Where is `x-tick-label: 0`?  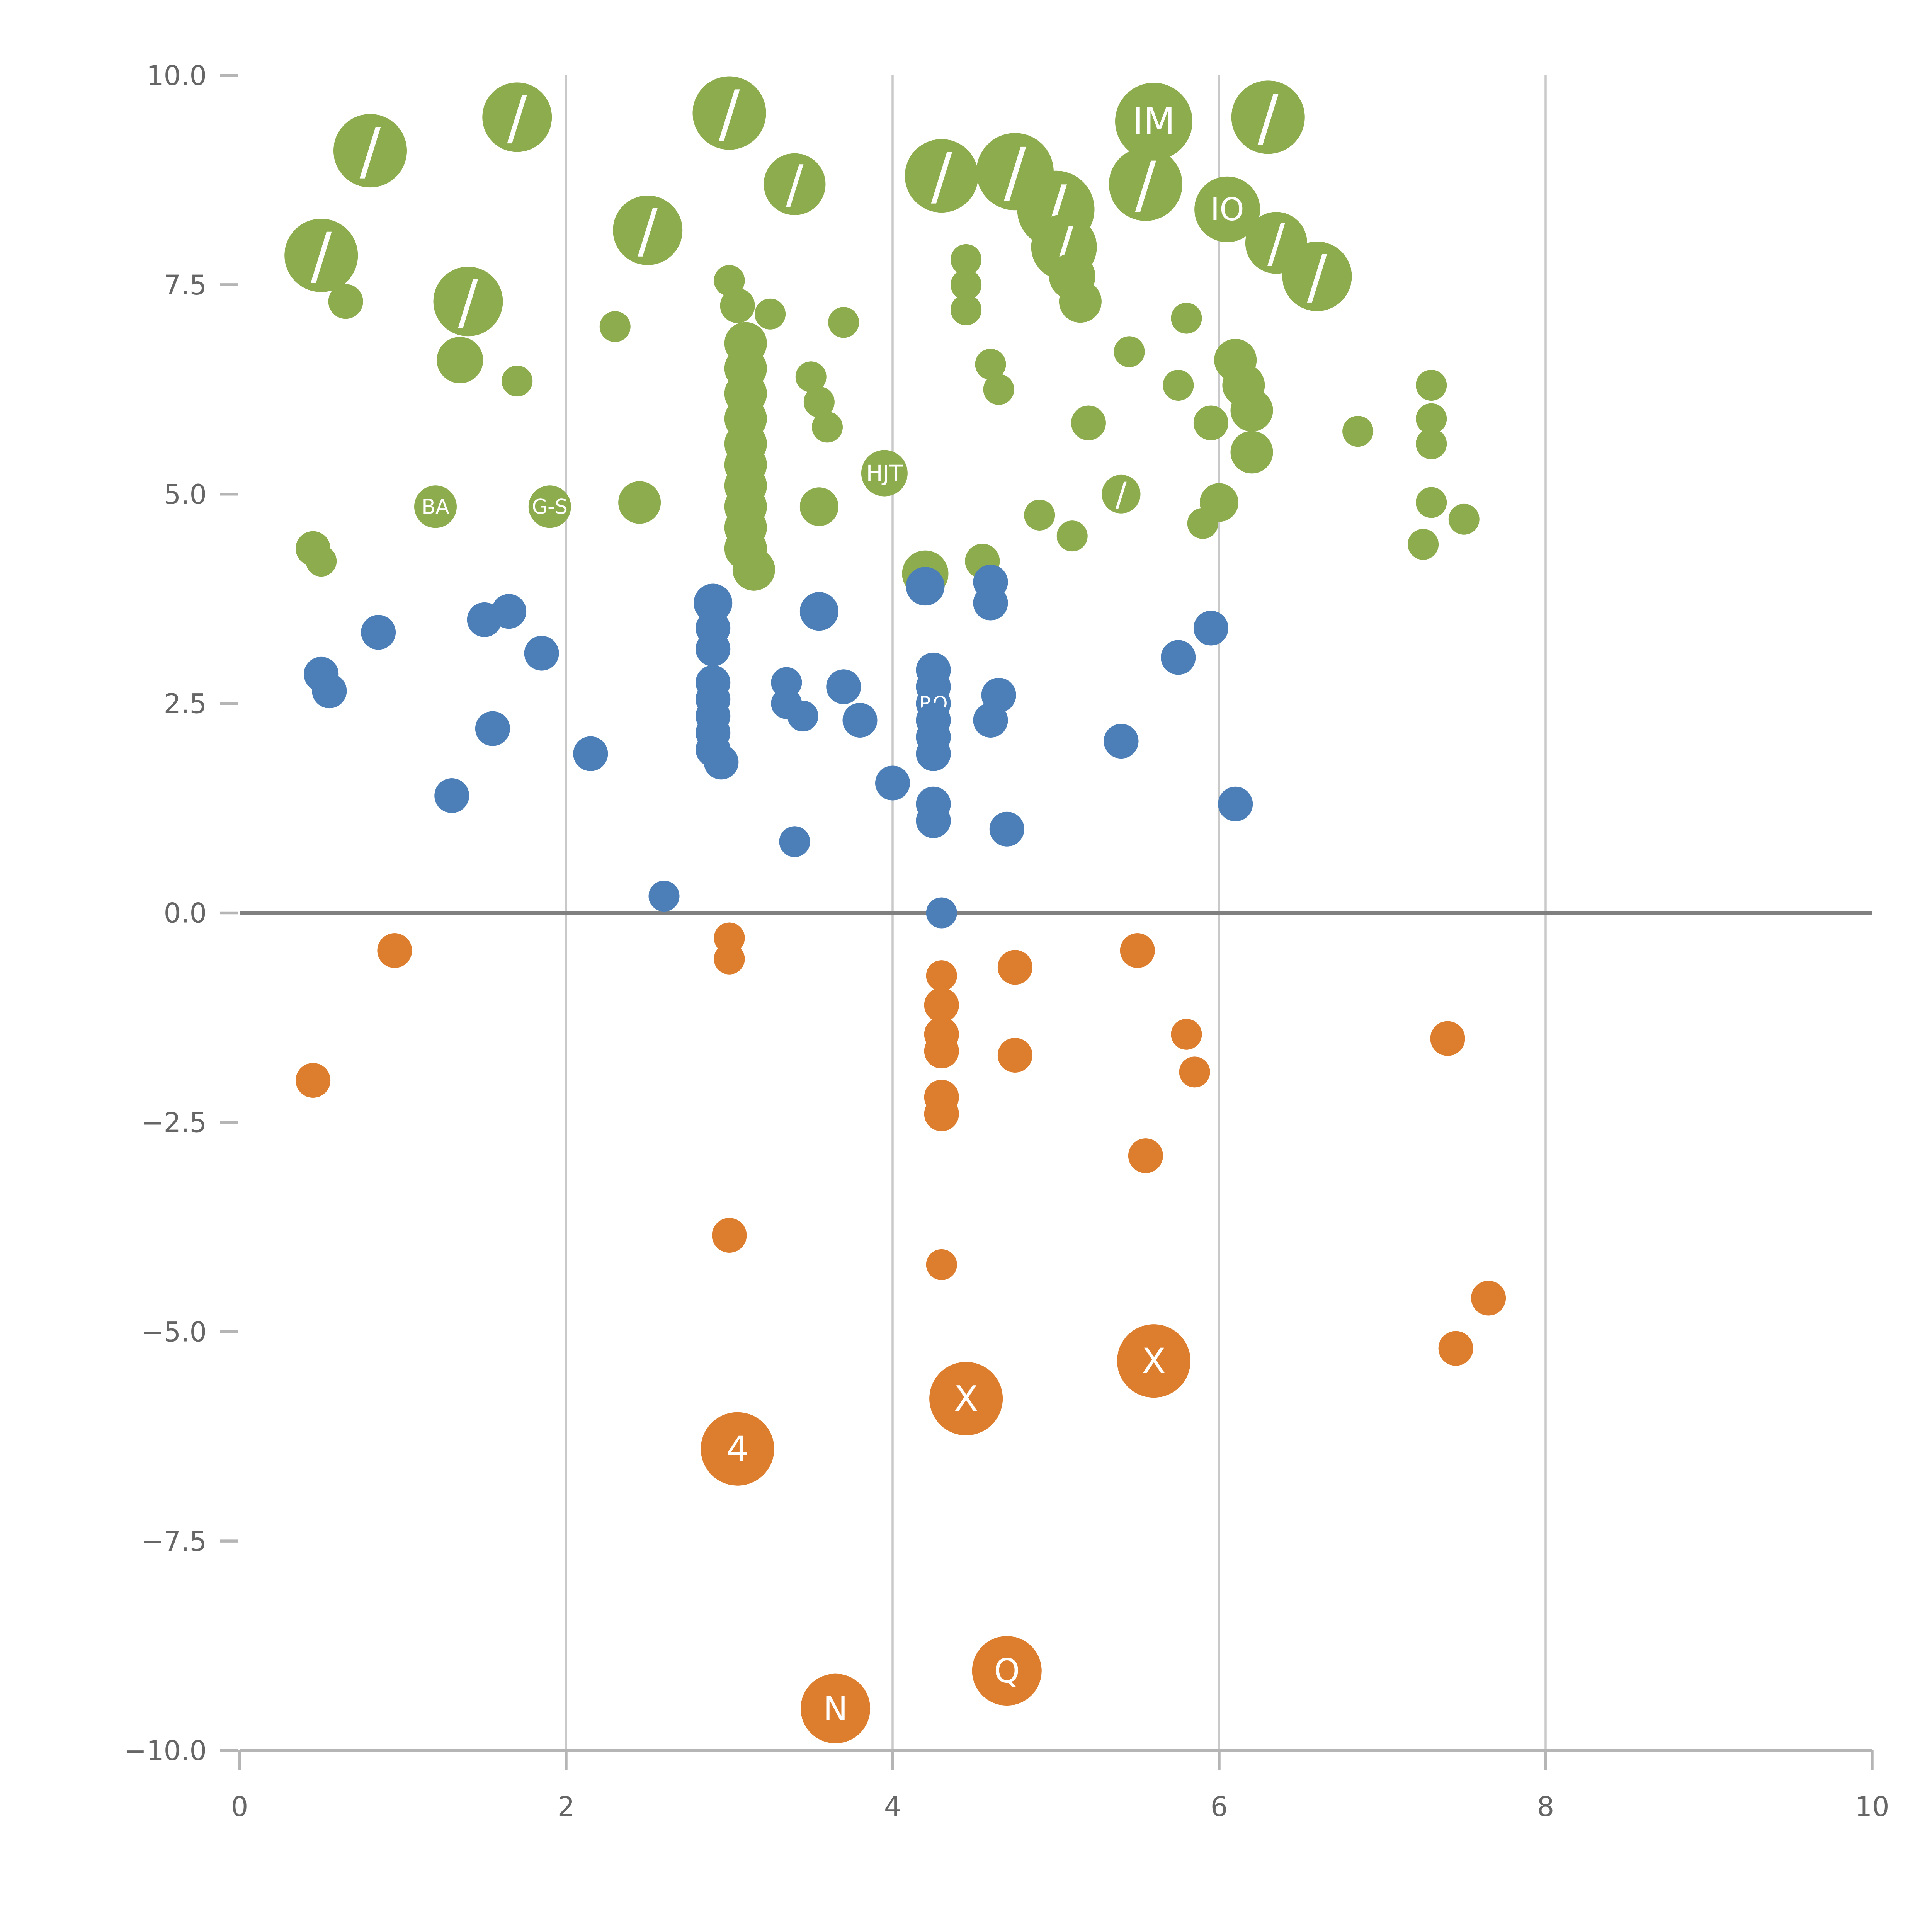
x-tick-label: 0 is located at coordinates (239, 1807).